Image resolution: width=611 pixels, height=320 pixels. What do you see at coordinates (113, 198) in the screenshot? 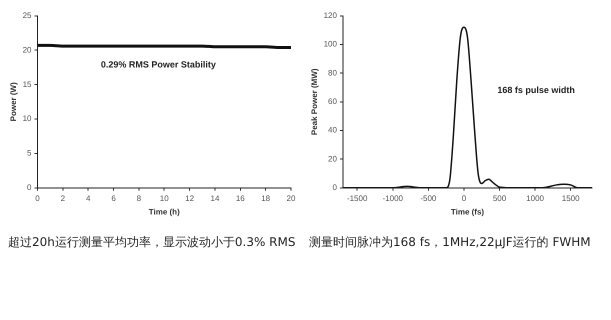
I see `x-tick-label: 6` at bounding box center [113, 198].